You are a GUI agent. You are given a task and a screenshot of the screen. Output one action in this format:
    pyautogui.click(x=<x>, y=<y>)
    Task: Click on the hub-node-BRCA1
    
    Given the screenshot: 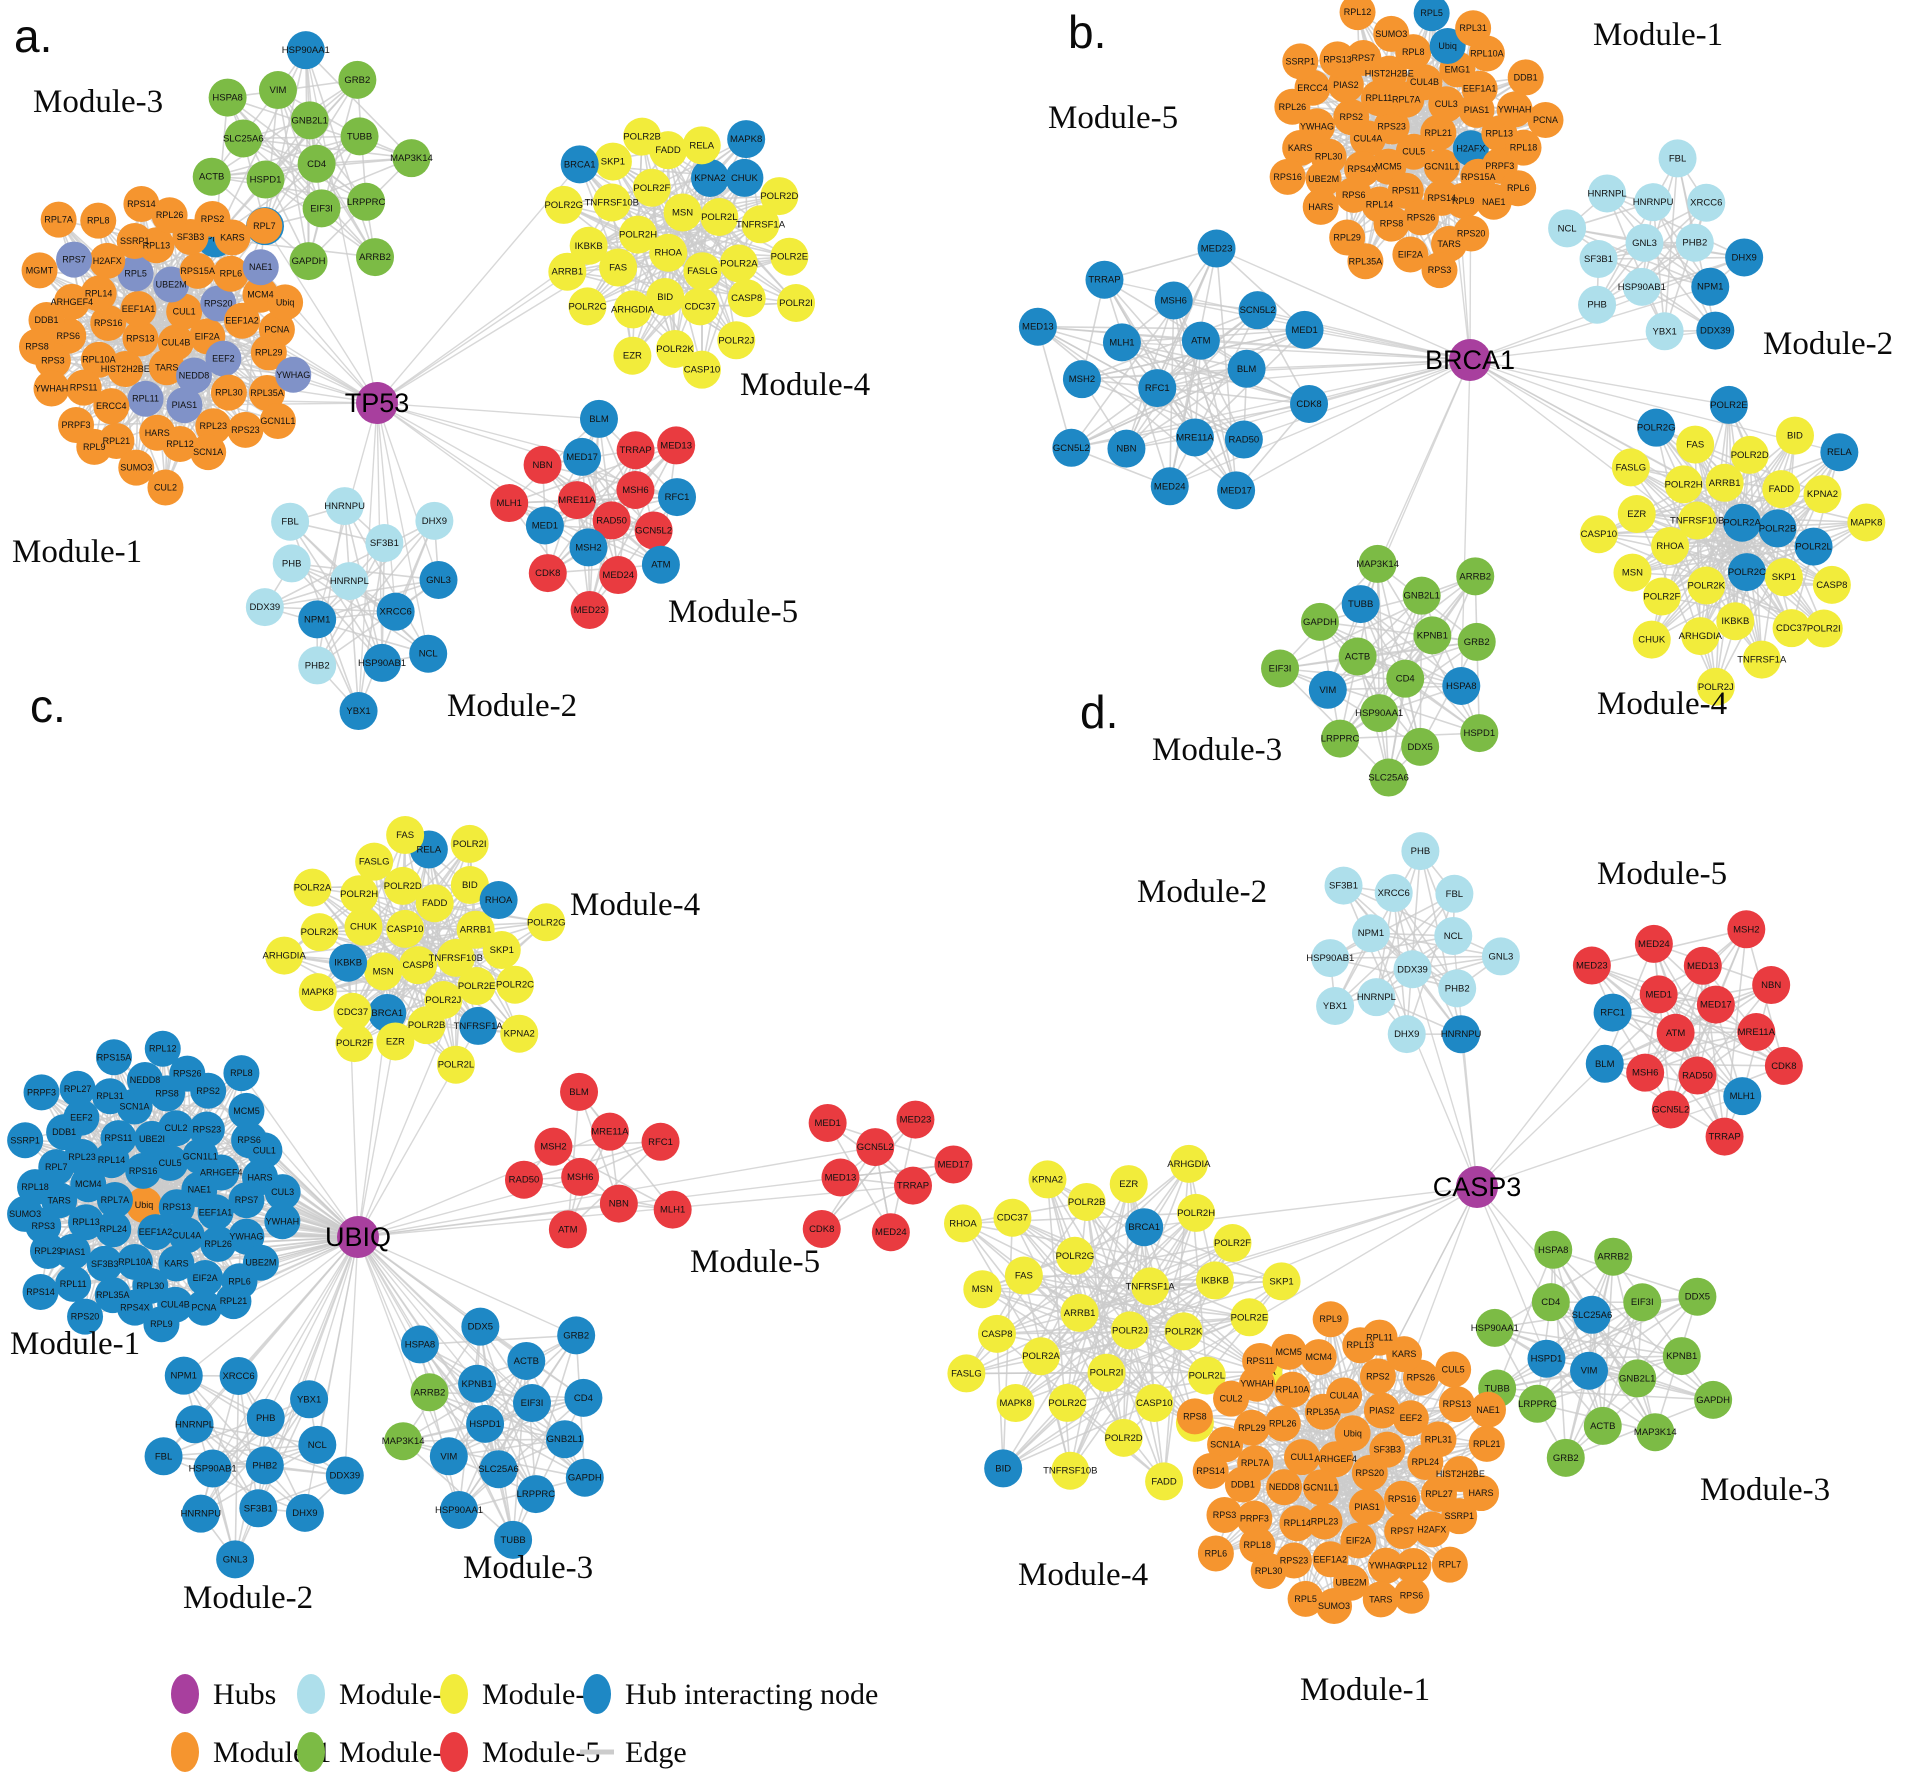 What is the action you would take?
    pyautogui.click(x=1470, y=360)
    